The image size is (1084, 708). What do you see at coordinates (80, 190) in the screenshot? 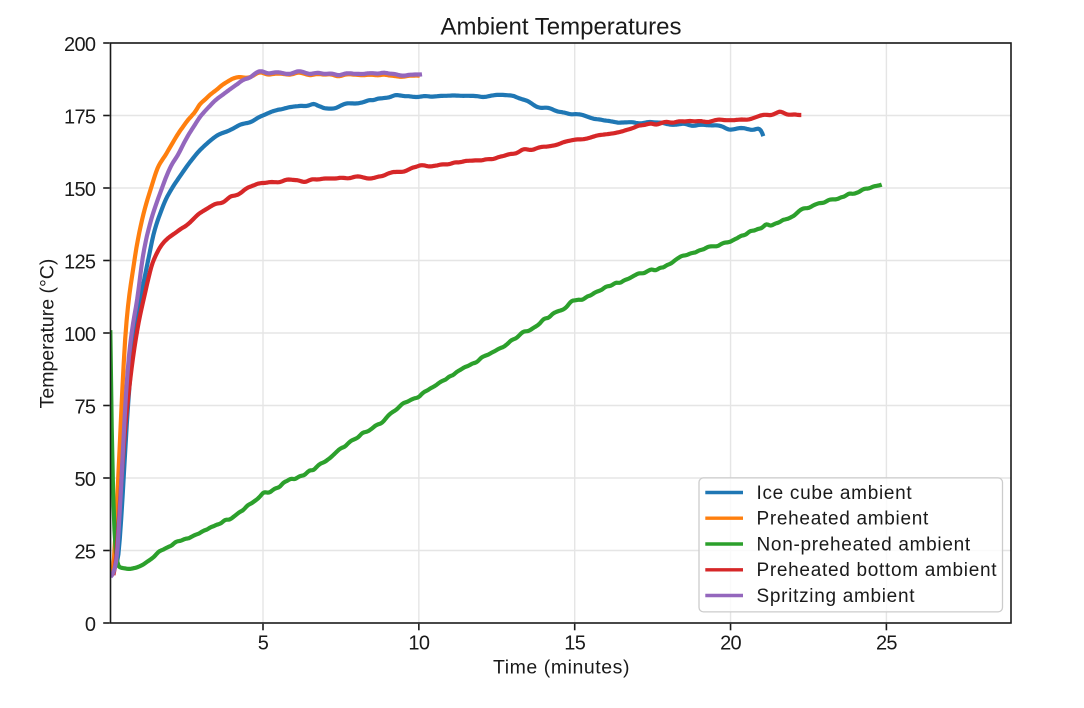
I see `svg-text: 150` at bounding box center [80, 190].